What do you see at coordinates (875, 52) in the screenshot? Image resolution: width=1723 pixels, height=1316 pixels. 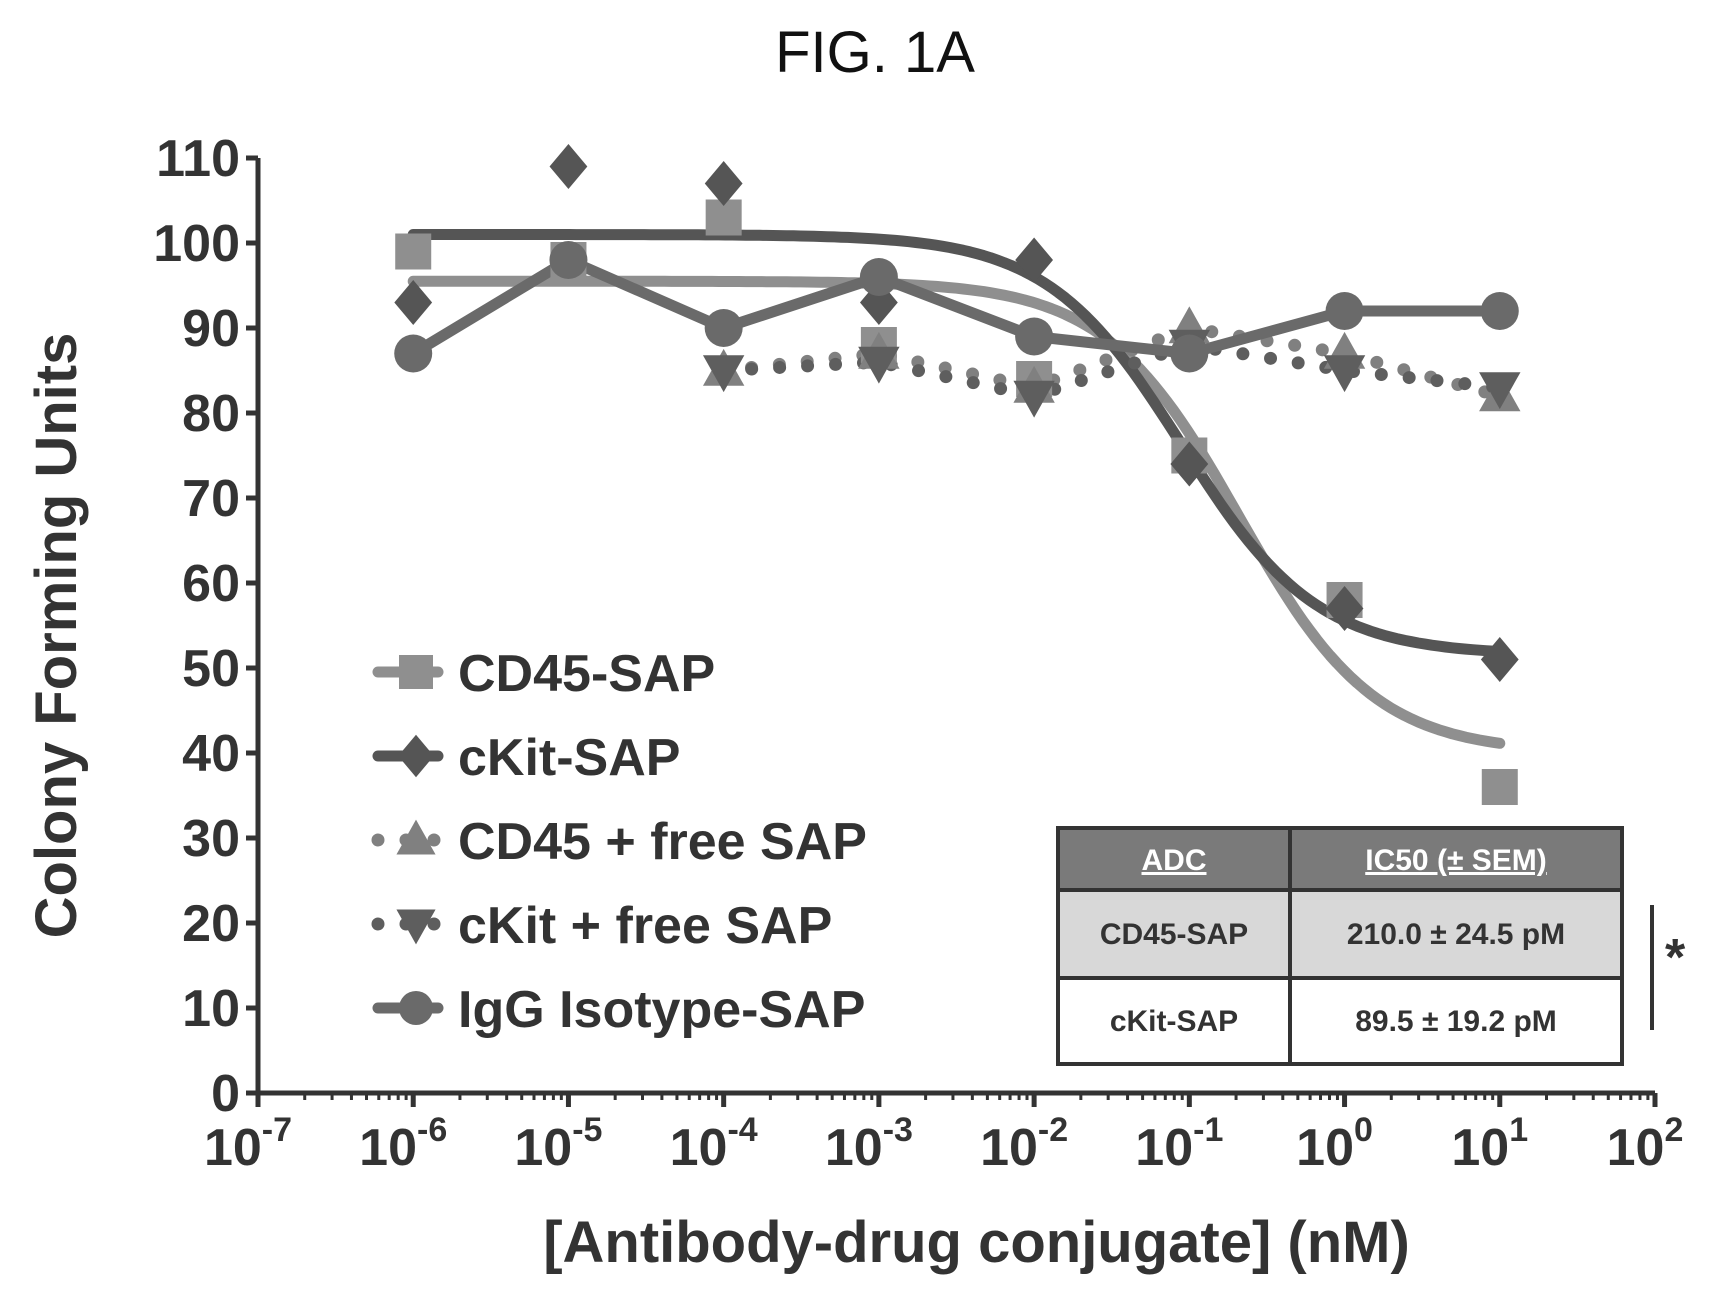 I see `figure-label: FIG. 1A` at bounding box center [875, 52].